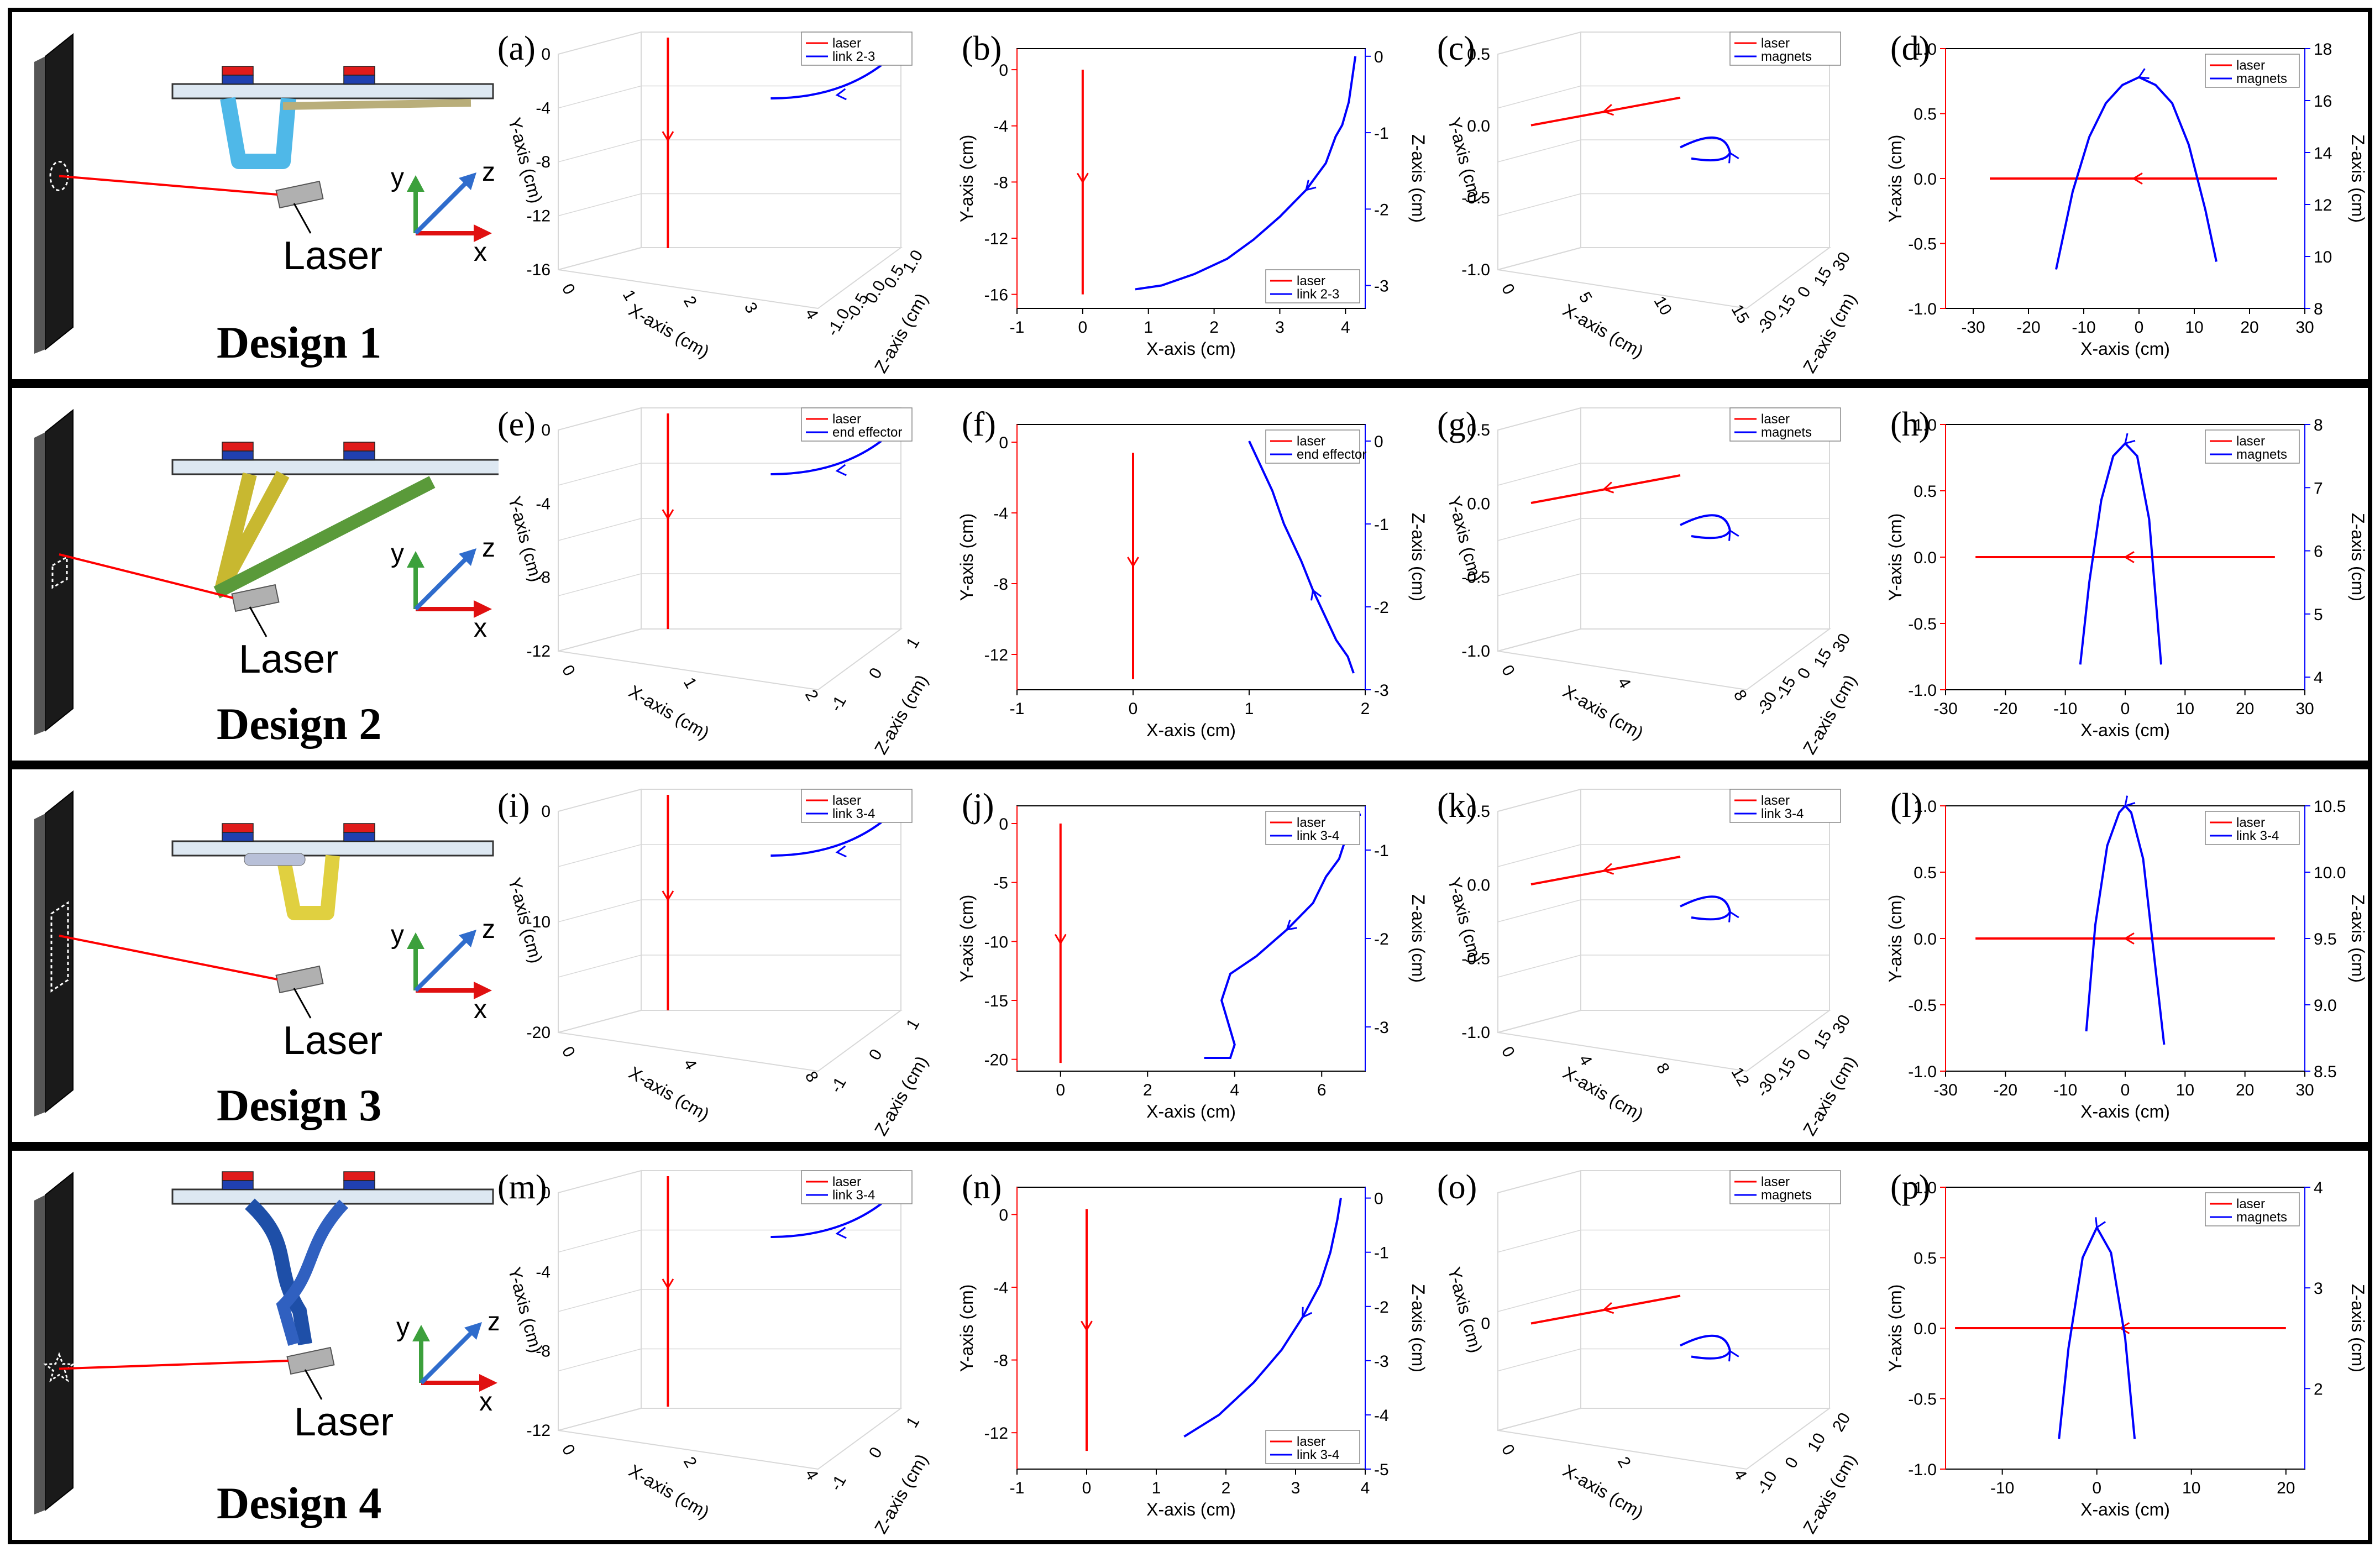 Image resolution: width=2380 pixels, height=1552 pixels. I want to click on triad-y-arrow, so click(415, 183).